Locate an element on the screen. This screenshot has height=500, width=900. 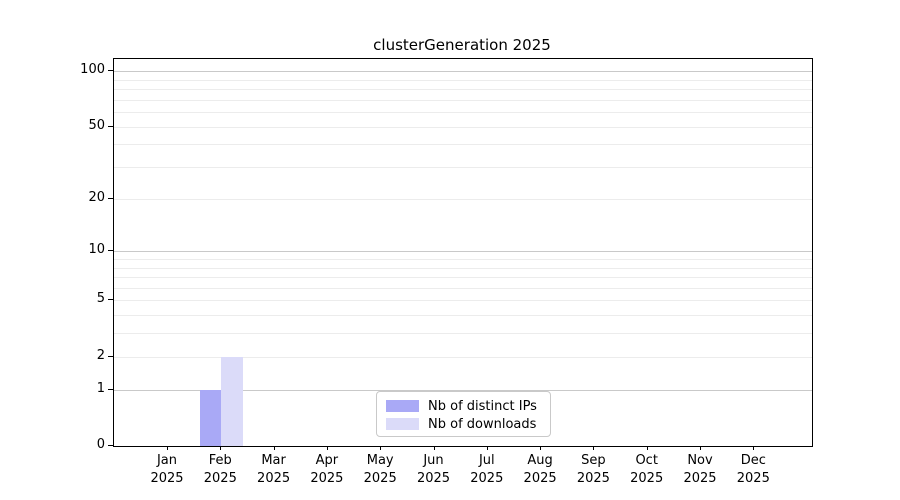
y-tick-label: 10 is located at coordinates (96, 250).